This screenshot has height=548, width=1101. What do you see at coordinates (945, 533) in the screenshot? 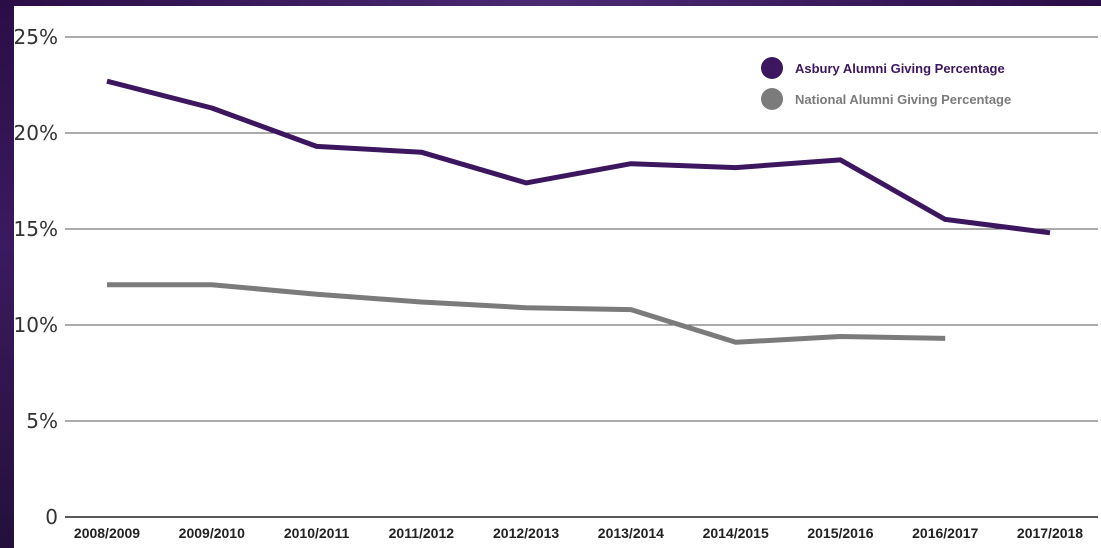
I see `x-tick-label: 2016/2017` at bounding box center [945, 533].